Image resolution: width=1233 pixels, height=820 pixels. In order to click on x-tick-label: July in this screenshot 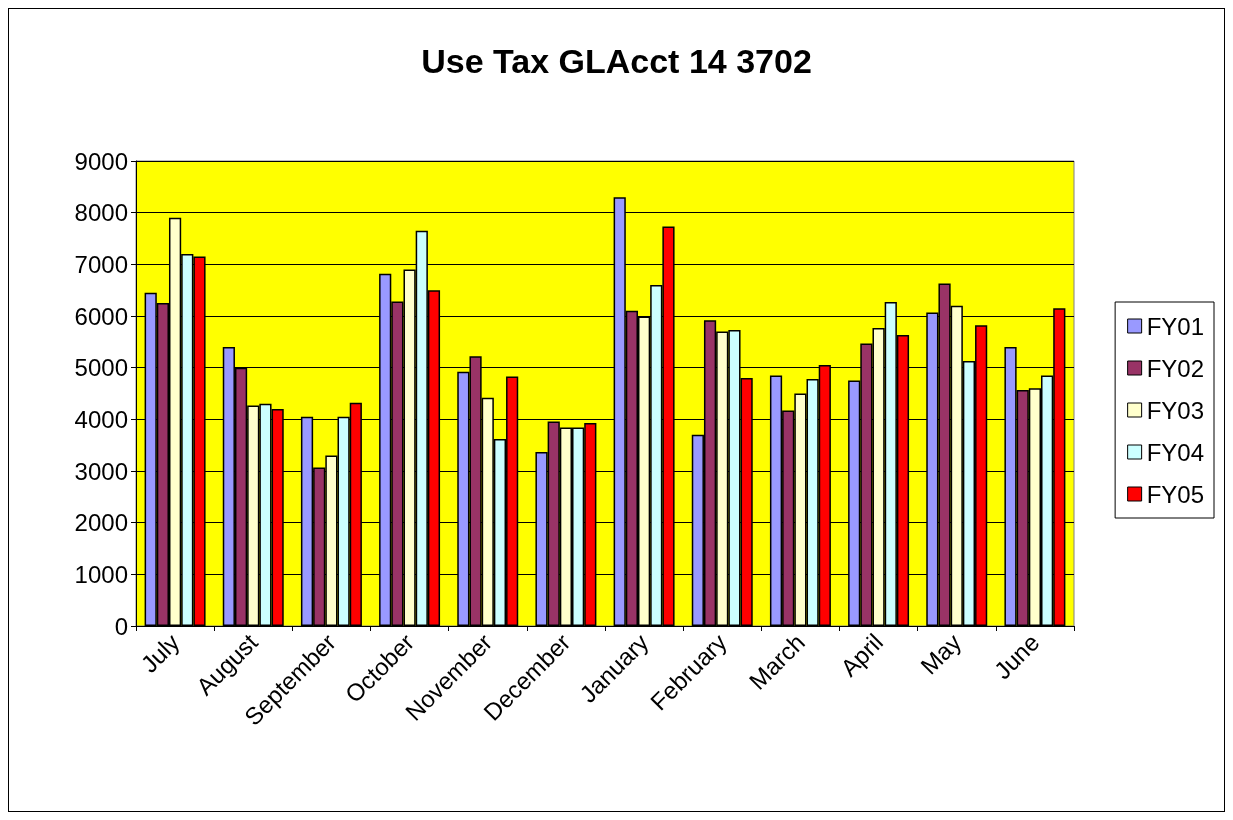, I will do `click(160, 653)`.